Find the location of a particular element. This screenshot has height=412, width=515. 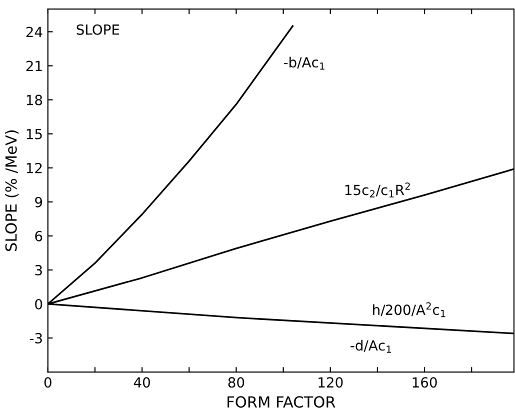

y-tick-label: 21 is located at coordinates (34, 66).